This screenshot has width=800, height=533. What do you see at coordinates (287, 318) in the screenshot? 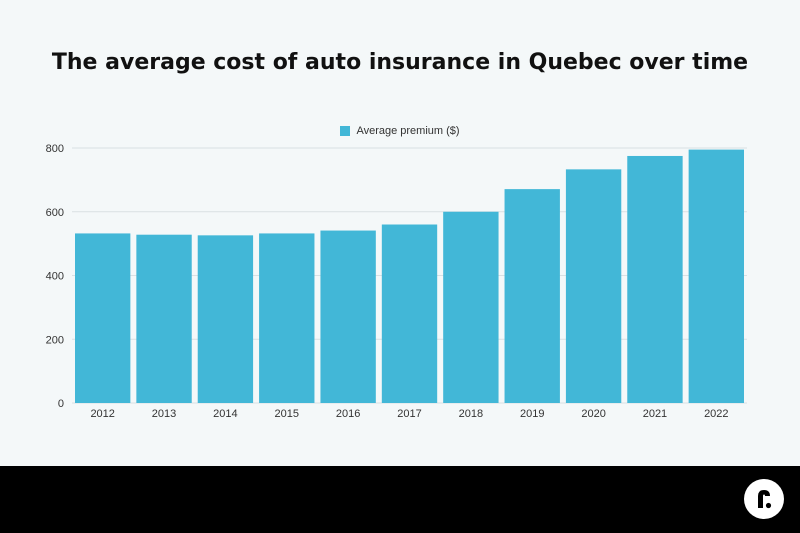
I see `bar-2015` at bounding box center [287, 318].